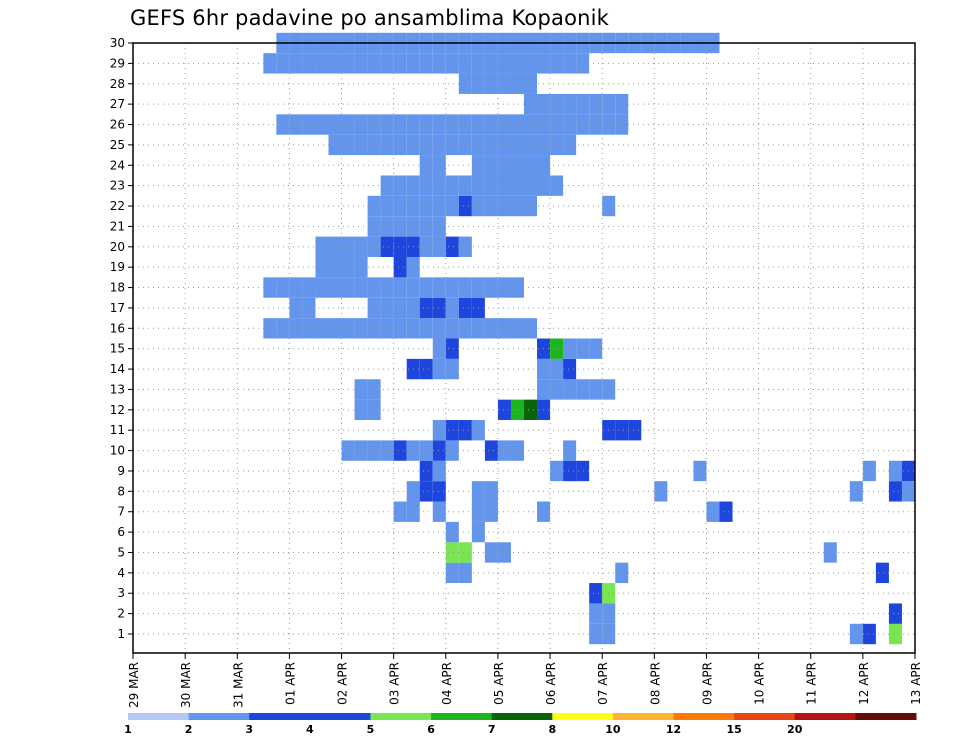  I want to click on colorbar: 1 2 3 4 5 6 7 8 10 12 15 20, so click(520, 724).